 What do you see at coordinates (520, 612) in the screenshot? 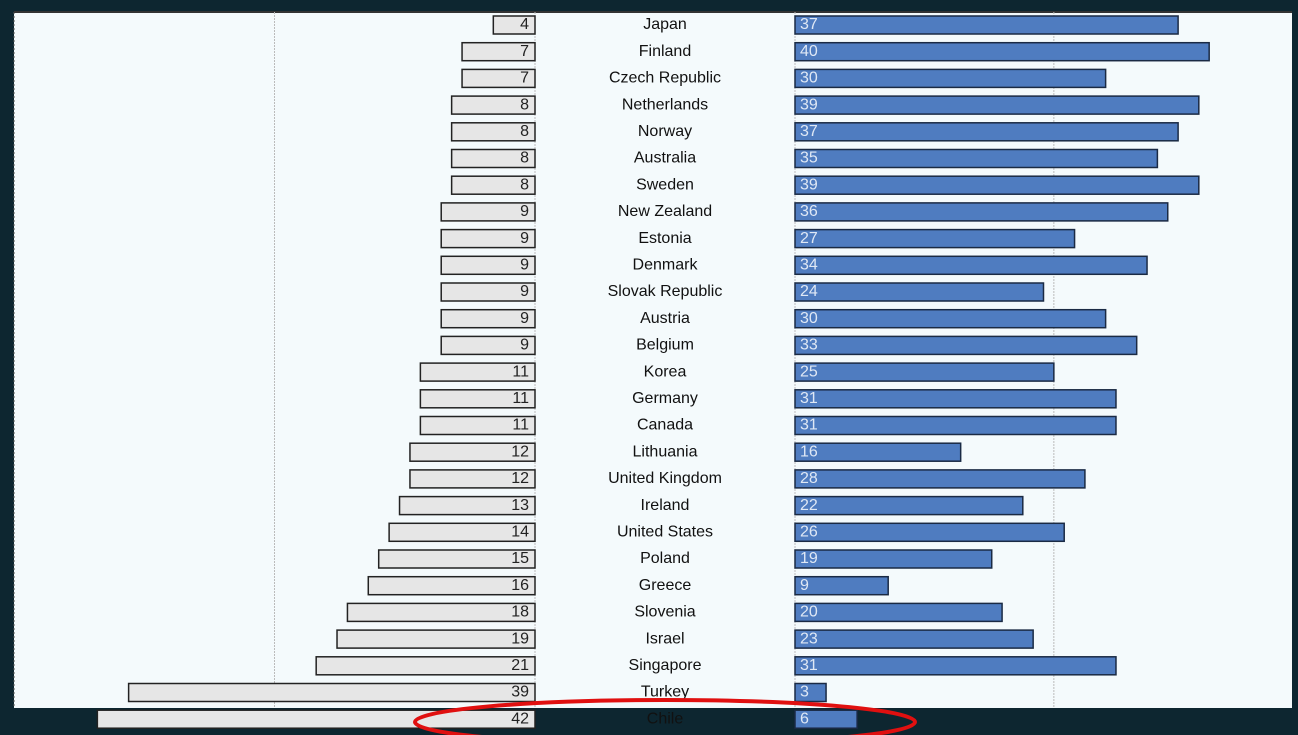
I see `value-label-left: 18` at bounding box center [520, 612].